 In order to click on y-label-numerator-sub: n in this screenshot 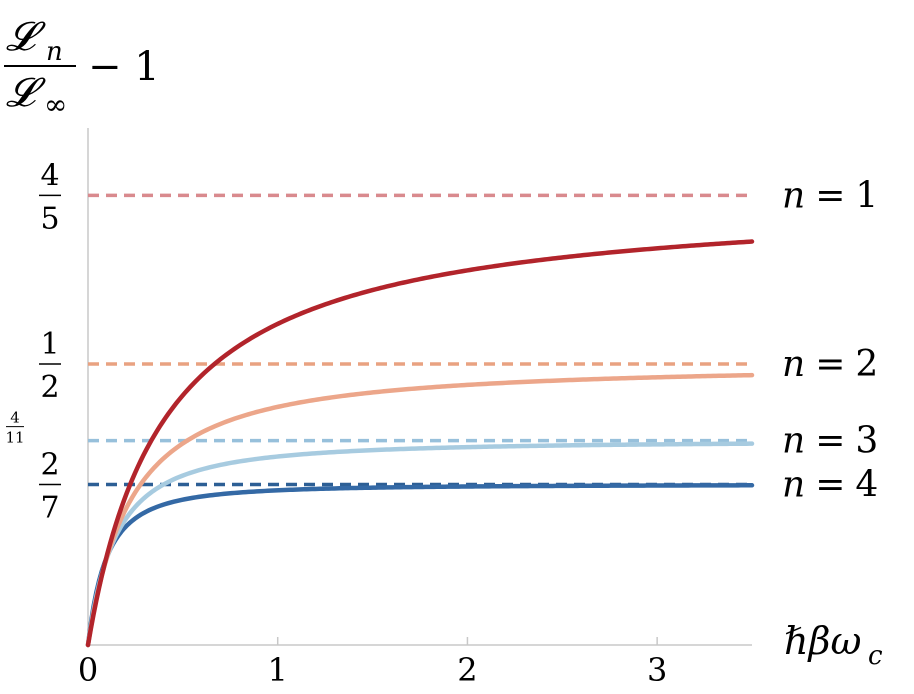, I will do `click(54, 52)`.